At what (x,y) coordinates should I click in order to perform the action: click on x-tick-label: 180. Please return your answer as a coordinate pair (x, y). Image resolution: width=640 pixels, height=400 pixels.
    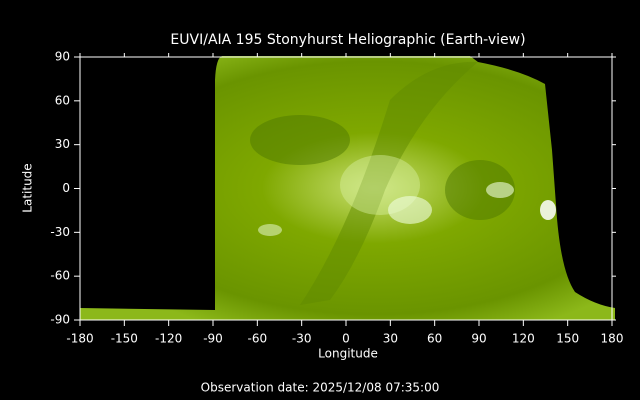
    Looking at the image, I should click on (612, 339).